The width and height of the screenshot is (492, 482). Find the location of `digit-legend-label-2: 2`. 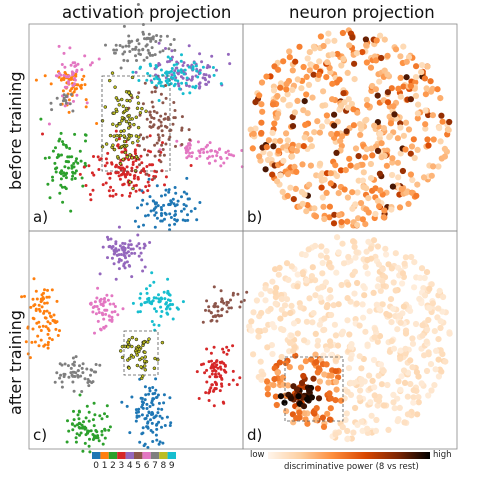

digit-legend-label-2: 2 is located at coordinates (113, 466).